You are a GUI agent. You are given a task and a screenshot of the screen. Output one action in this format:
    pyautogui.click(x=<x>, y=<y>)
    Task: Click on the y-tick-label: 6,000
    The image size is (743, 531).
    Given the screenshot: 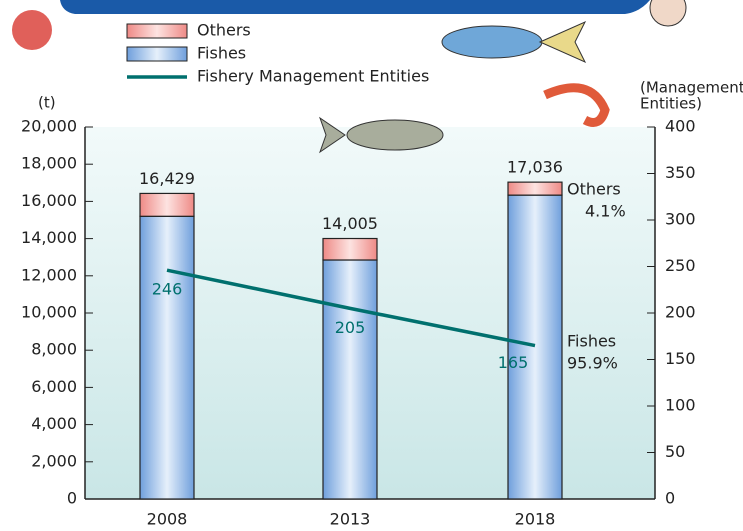 What is the action you would take?
    pyautogui.click(x=54, y=386)
    